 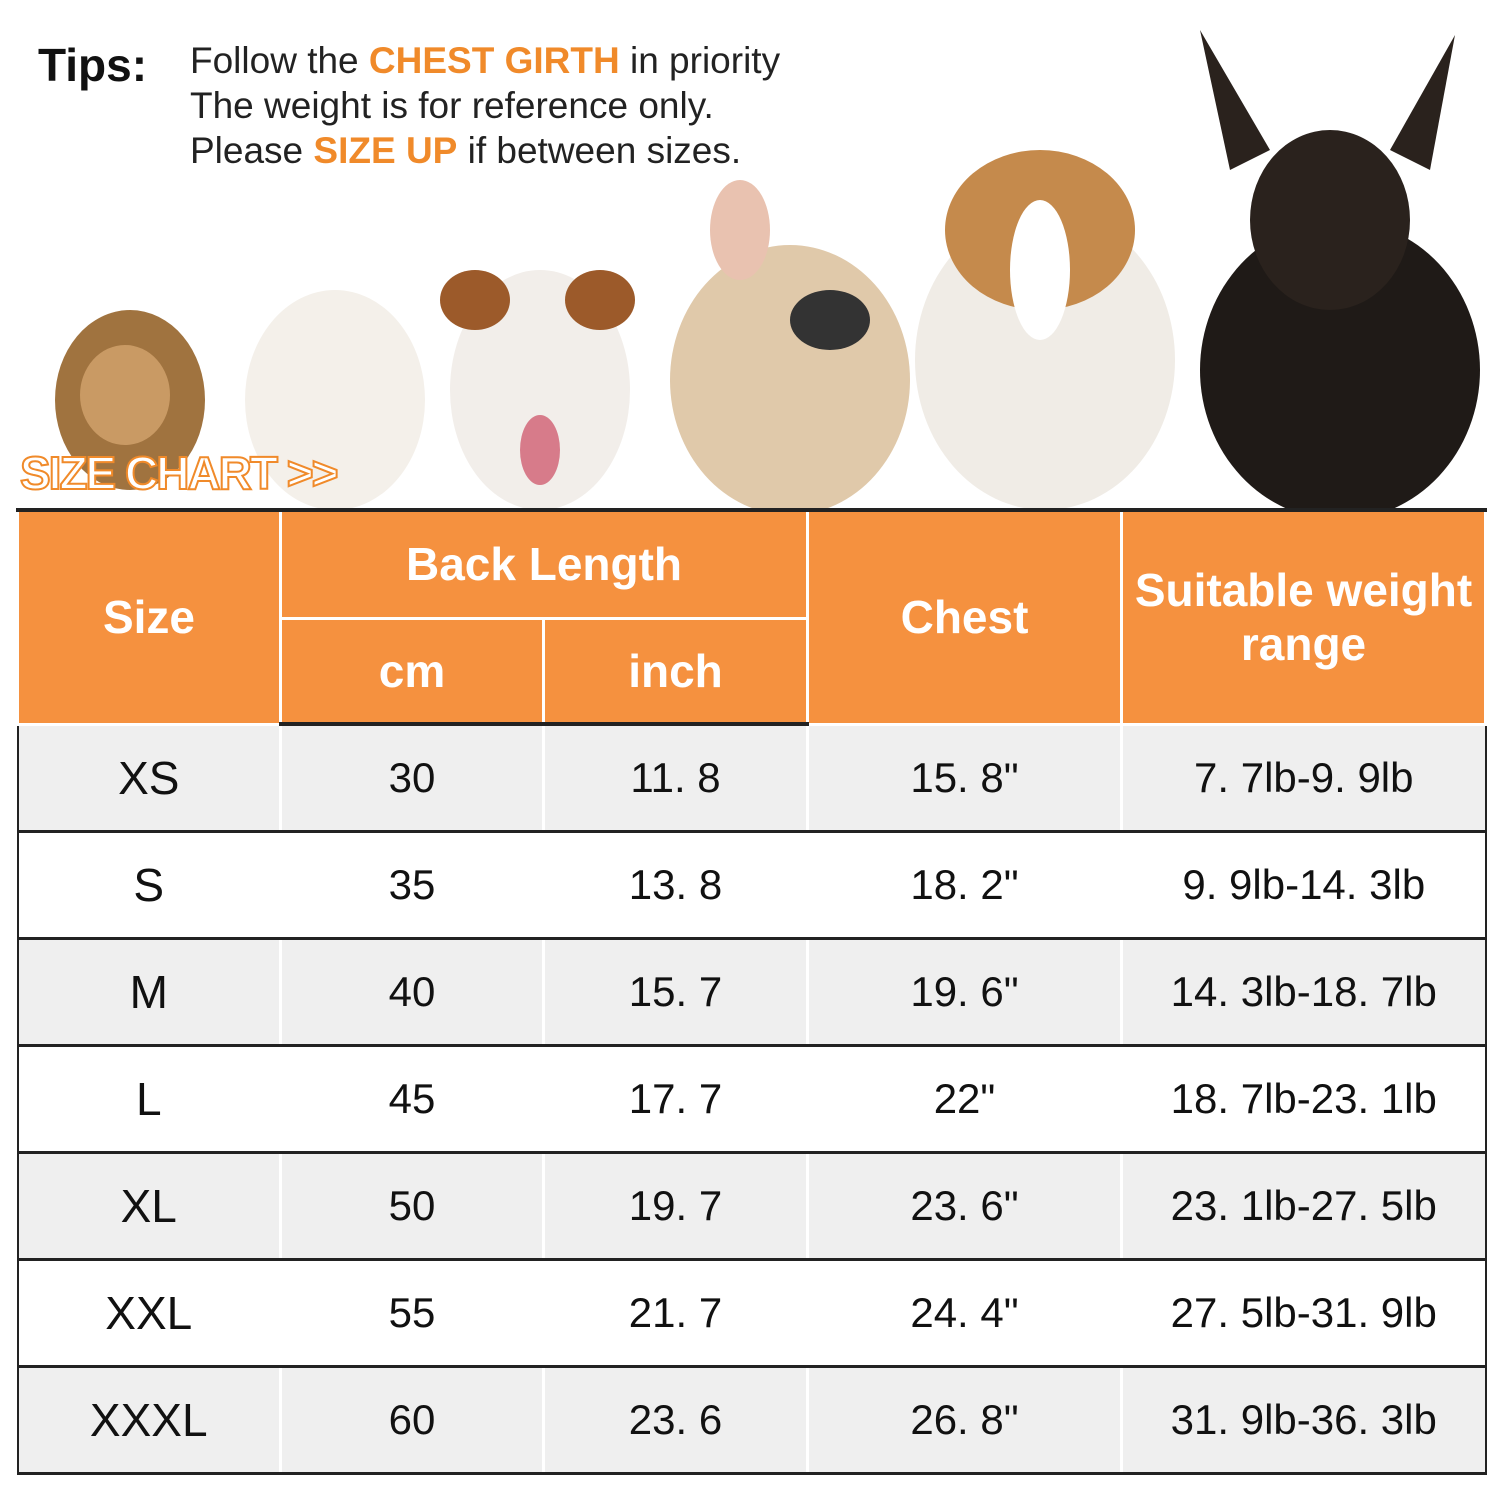 What do you see at coordinates (965, 778) in the screenshot?
I see `cell-chest: 15. 8"` at bounding box center [965, 778].